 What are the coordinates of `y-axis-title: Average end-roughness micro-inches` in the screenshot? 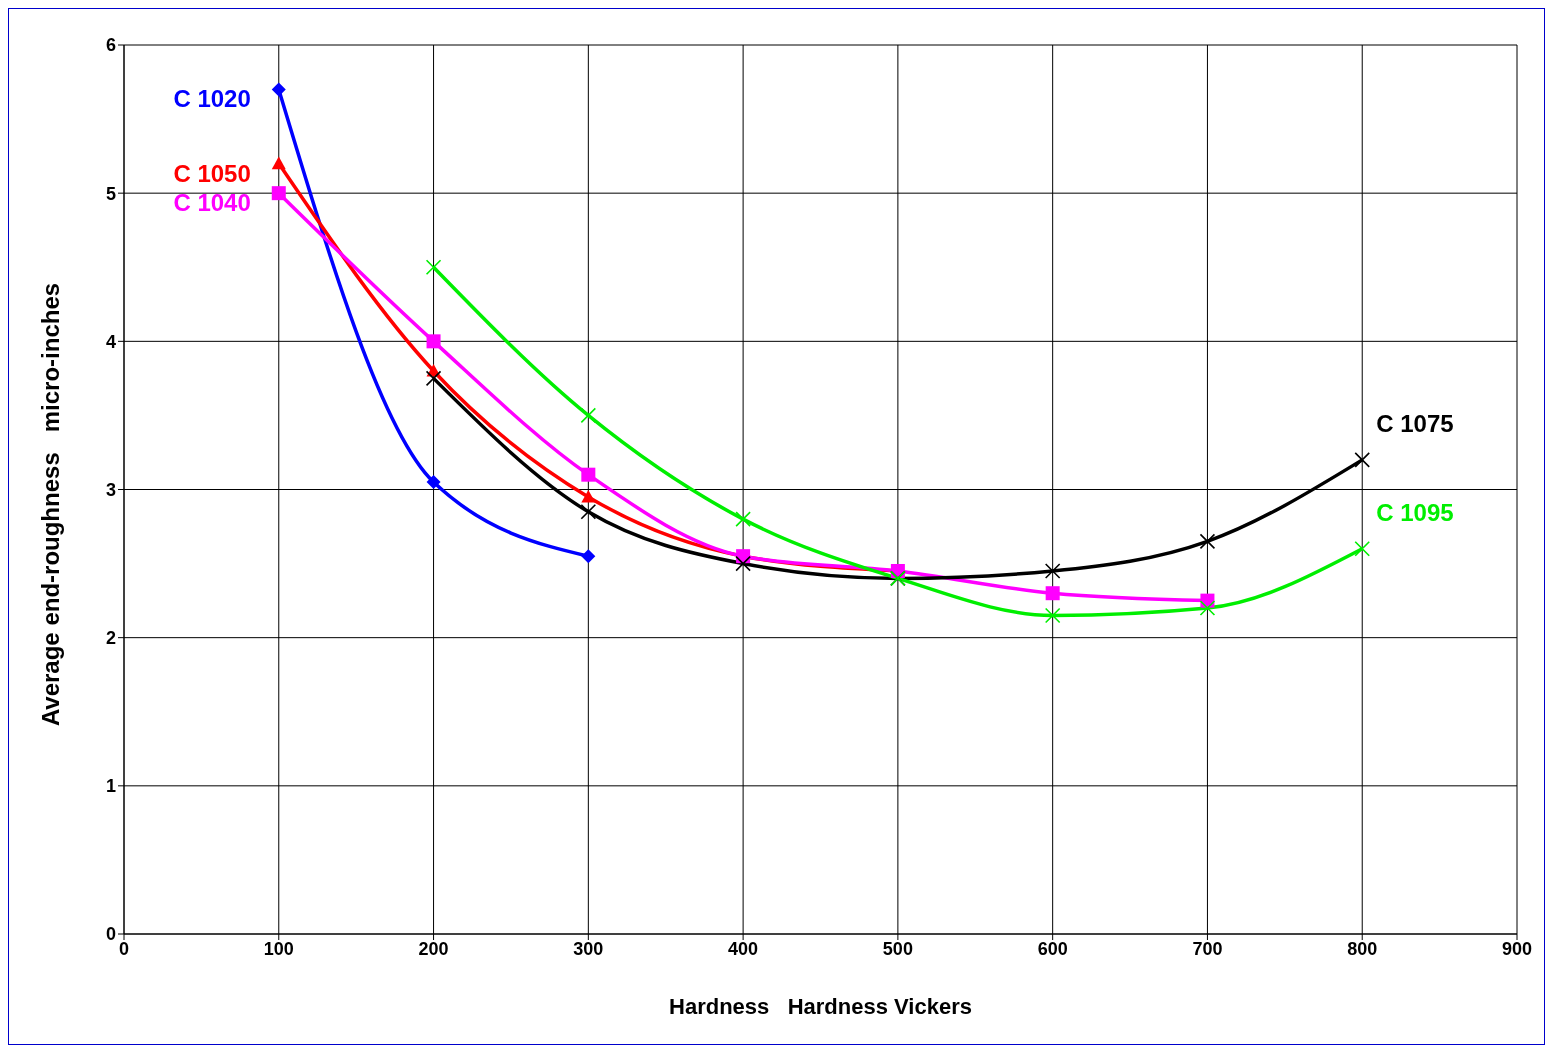 It's located at (50, 504).